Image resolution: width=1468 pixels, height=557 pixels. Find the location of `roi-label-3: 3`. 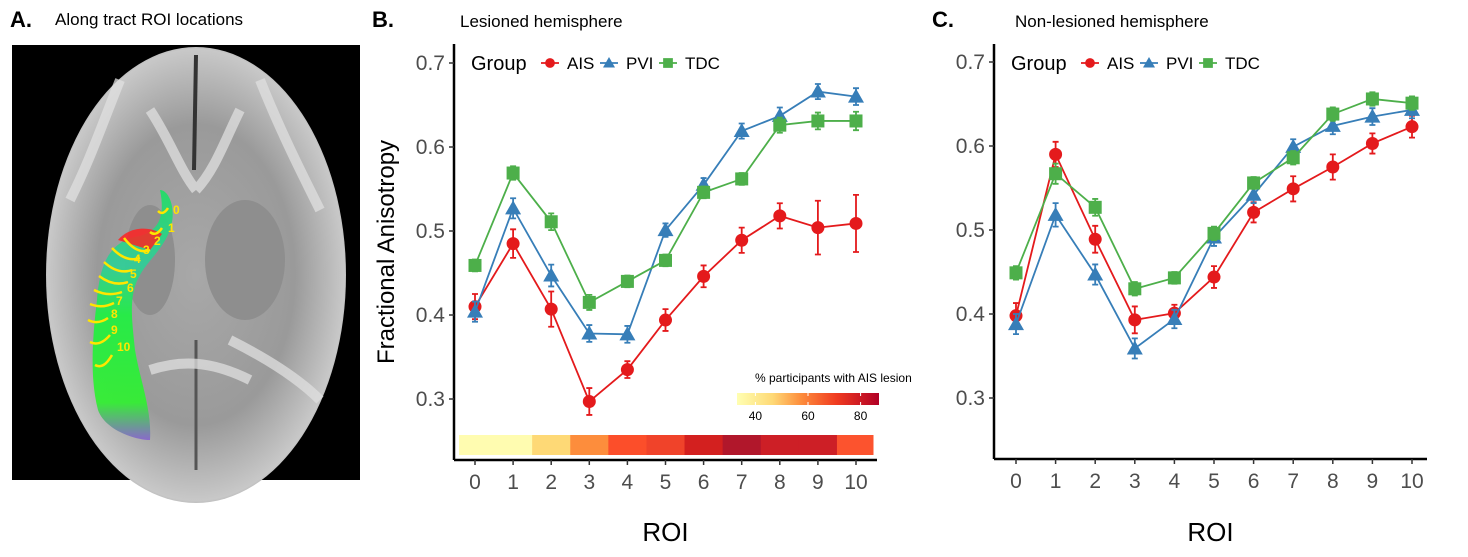

roi-label-3: 3 is located at coordinates (146, 250).